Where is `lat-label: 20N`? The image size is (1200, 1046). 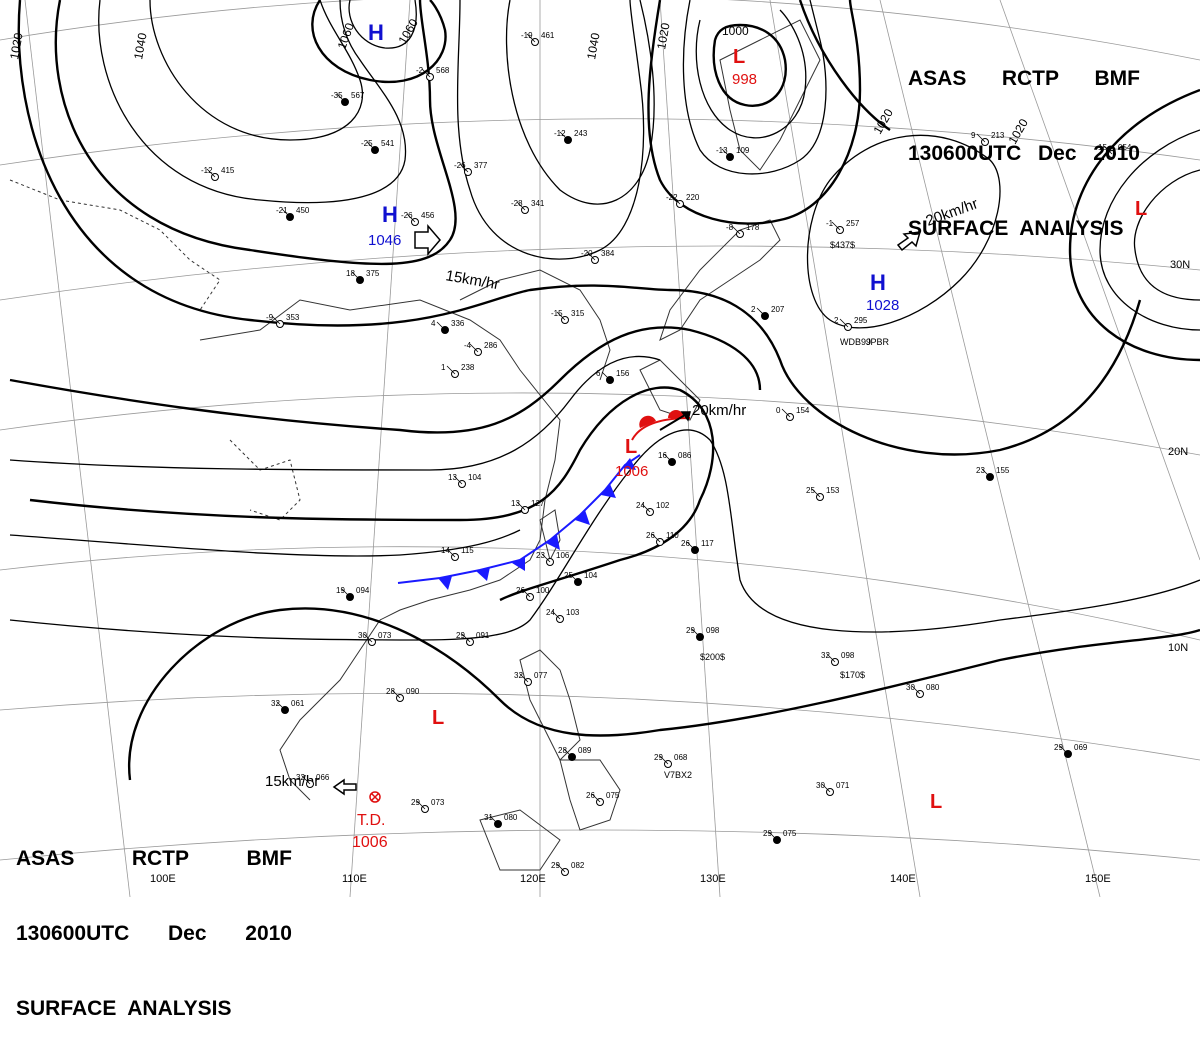 lat-label: 20N is located at coordinates (1178, 452).